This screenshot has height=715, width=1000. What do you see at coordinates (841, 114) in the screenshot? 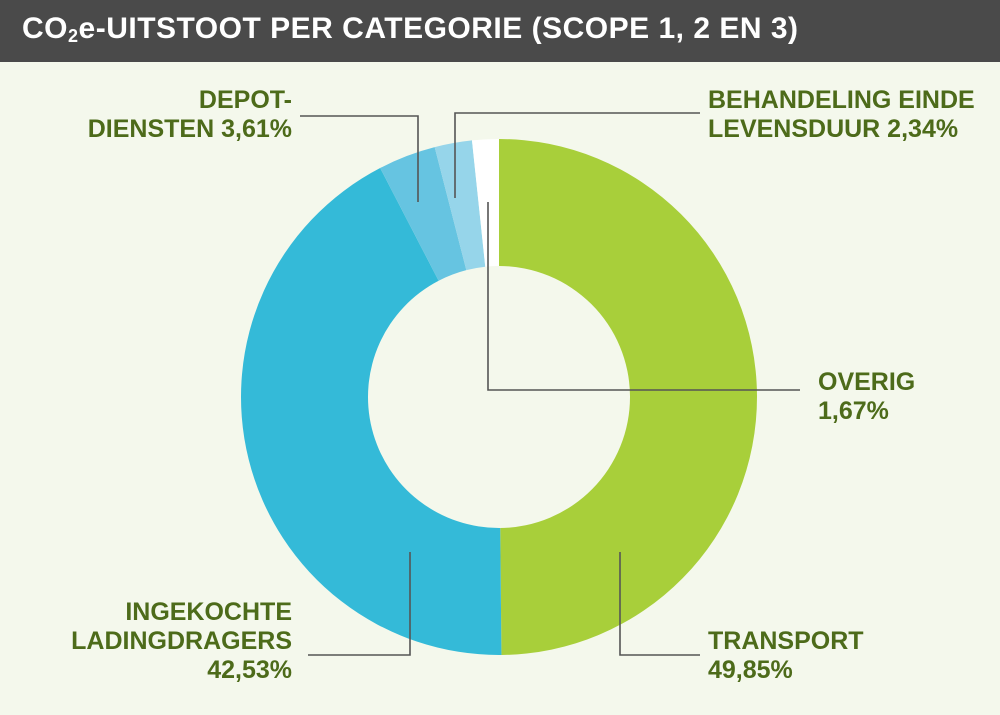
I see `slice-label-behandeling: BEHANDELING EINDE LEVENSDUUR 2,34%` at bounding box center [841, 114].